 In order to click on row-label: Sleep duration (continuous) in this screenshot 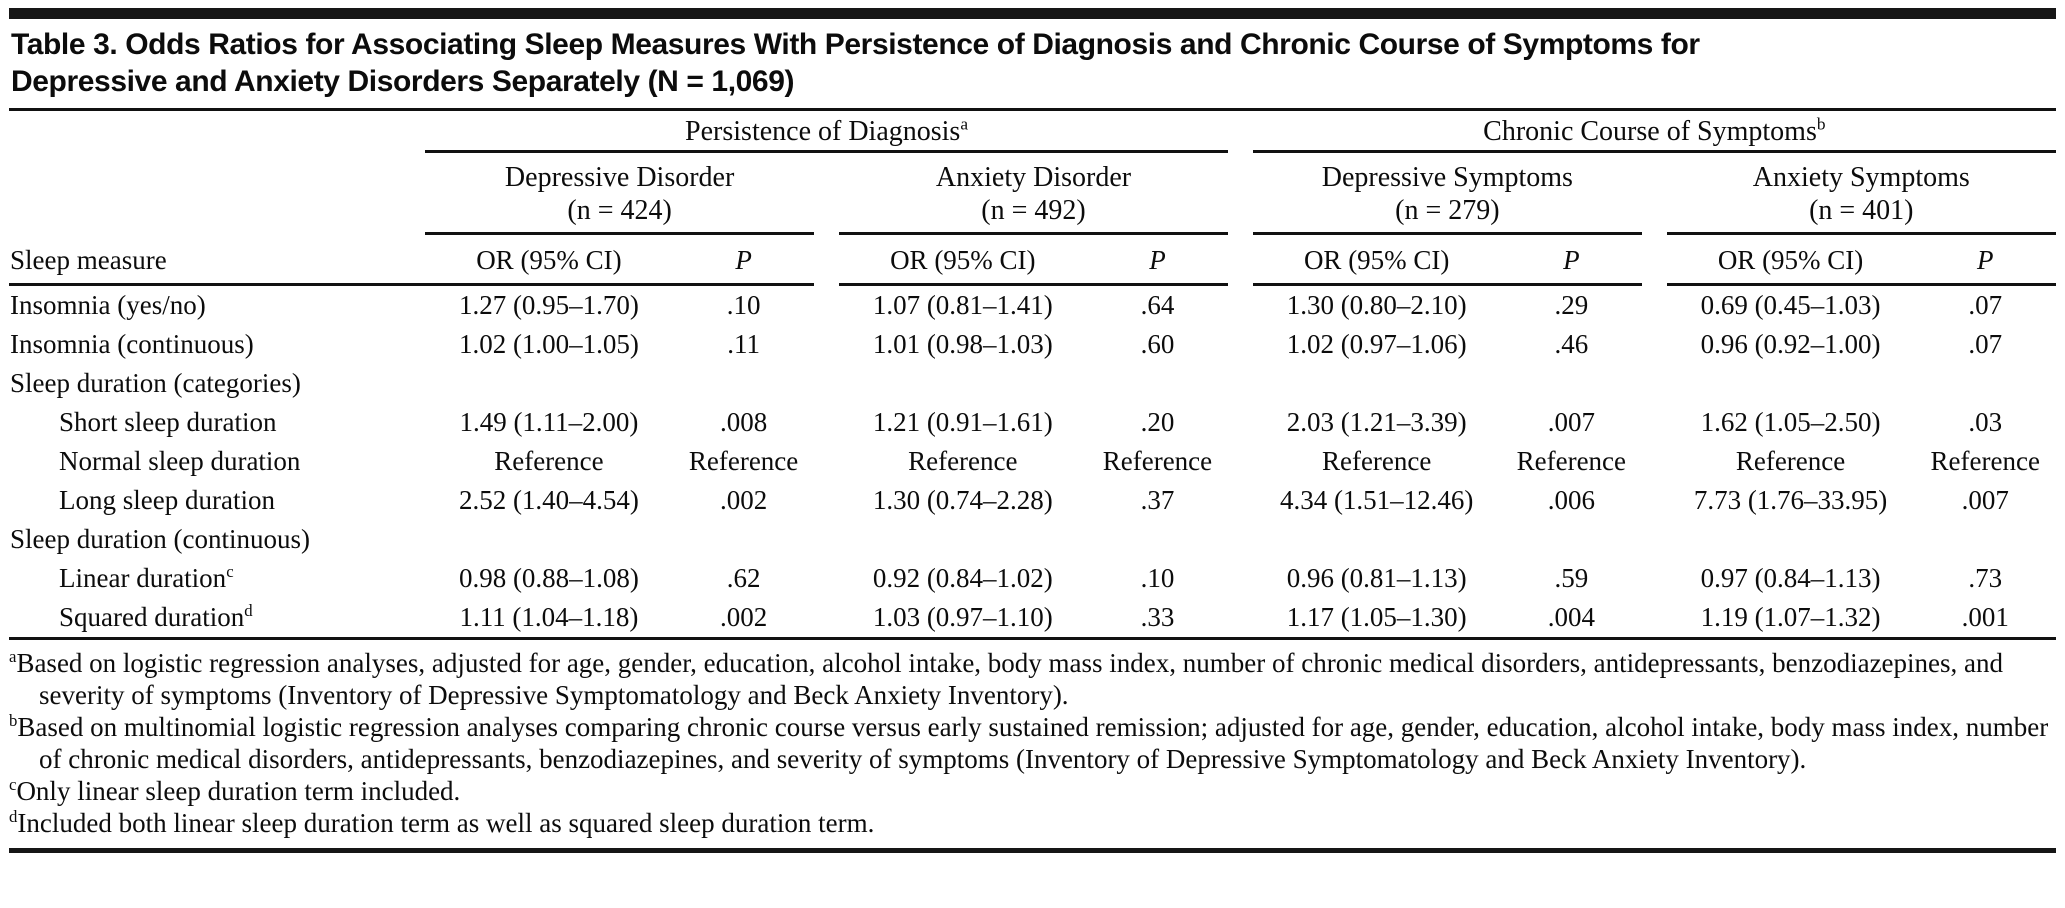, I will do `click(160, 539)`.